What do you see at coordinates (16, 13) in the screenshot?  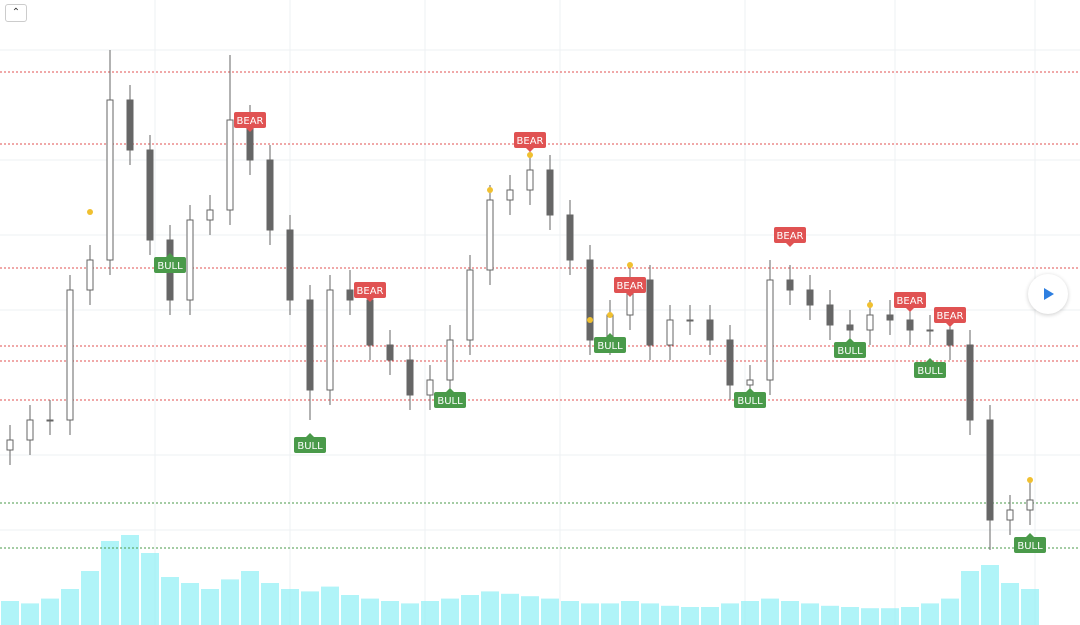 I see `collapse-button: ⌃` at bounding box center [16, 13].